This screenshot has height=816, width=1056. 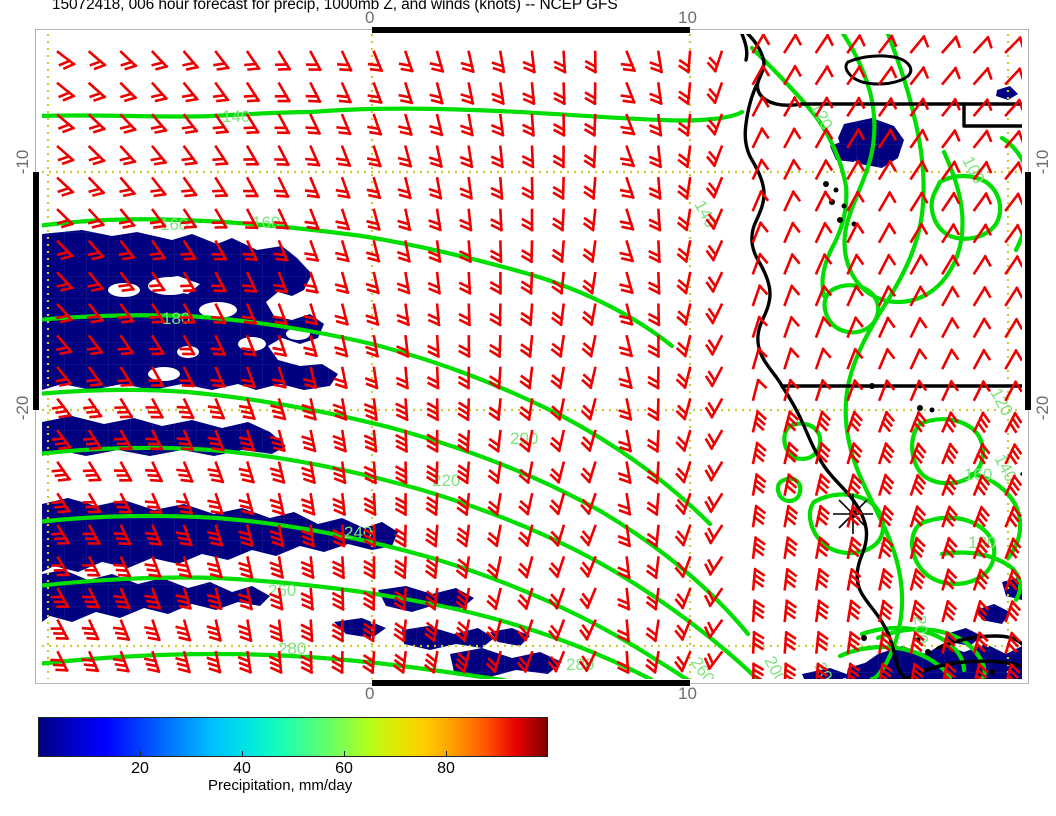 What do you see at coordinates (280, 785) in the screenshot?
I see `colorbar-axis-label: Precipitation, mm/day` at bounding box center [280, 785].